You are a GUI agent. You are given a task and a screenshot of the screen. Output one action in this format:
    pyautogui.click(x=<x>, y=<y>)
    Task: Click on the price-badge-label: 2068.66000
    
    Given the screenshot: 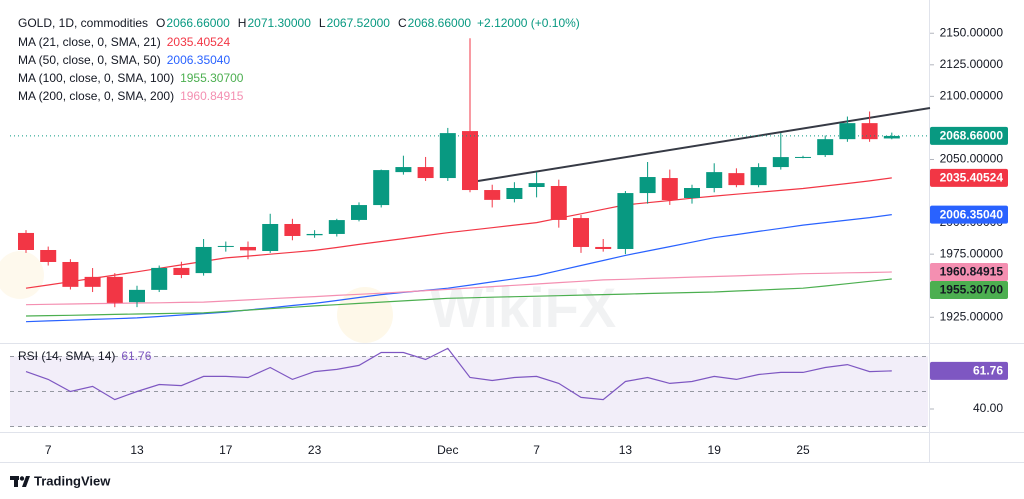 What is the action you would take?
    pyautogui.click(x=972, y=136)
    